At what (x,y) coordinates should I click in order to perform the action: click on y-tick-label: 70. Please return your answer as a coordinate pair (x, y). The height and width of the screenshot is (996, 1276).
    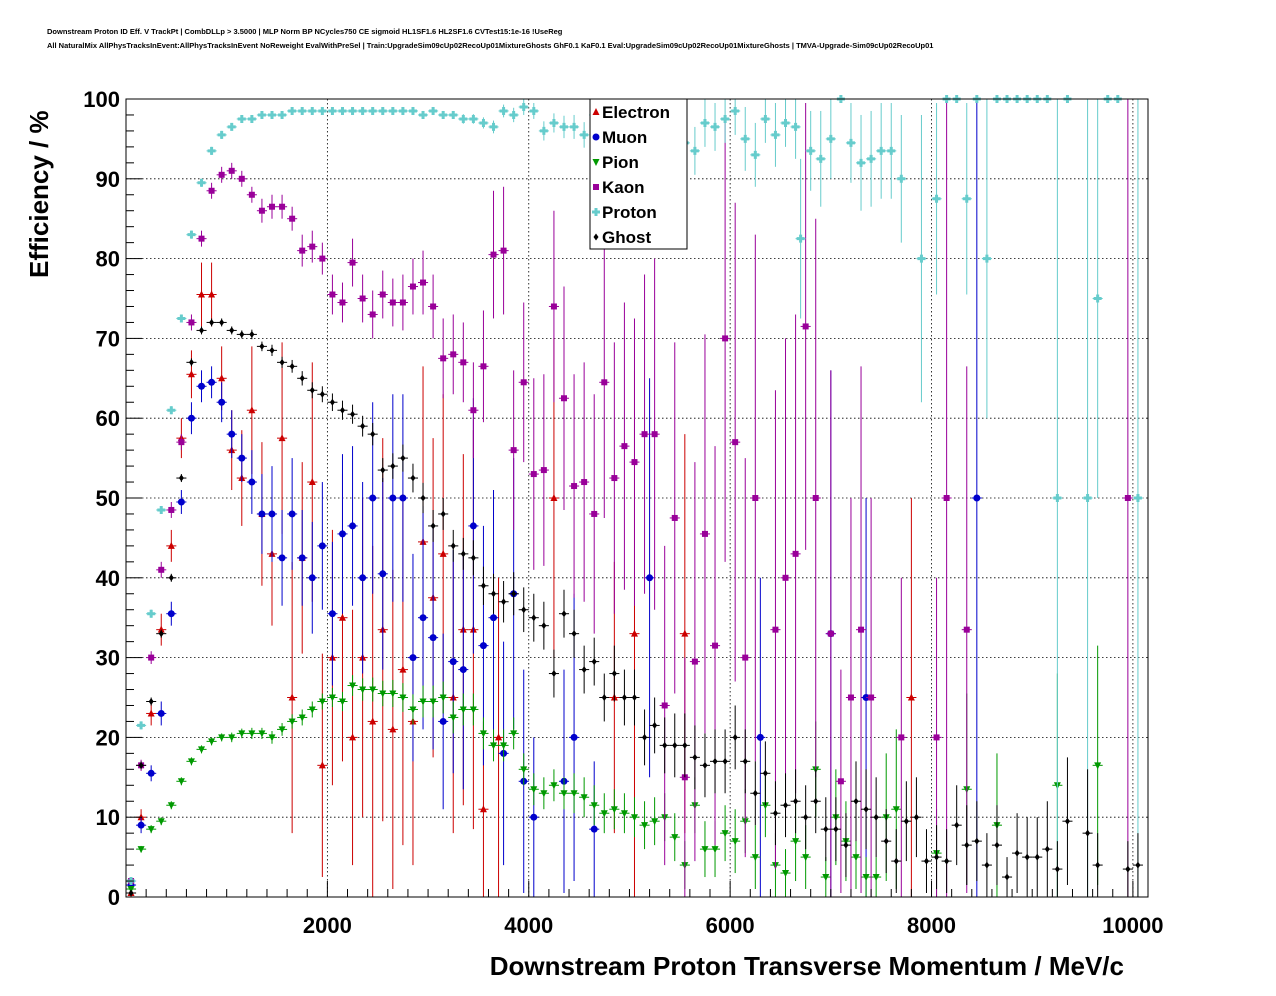
    Looking at the image, I should click on (108, 338).